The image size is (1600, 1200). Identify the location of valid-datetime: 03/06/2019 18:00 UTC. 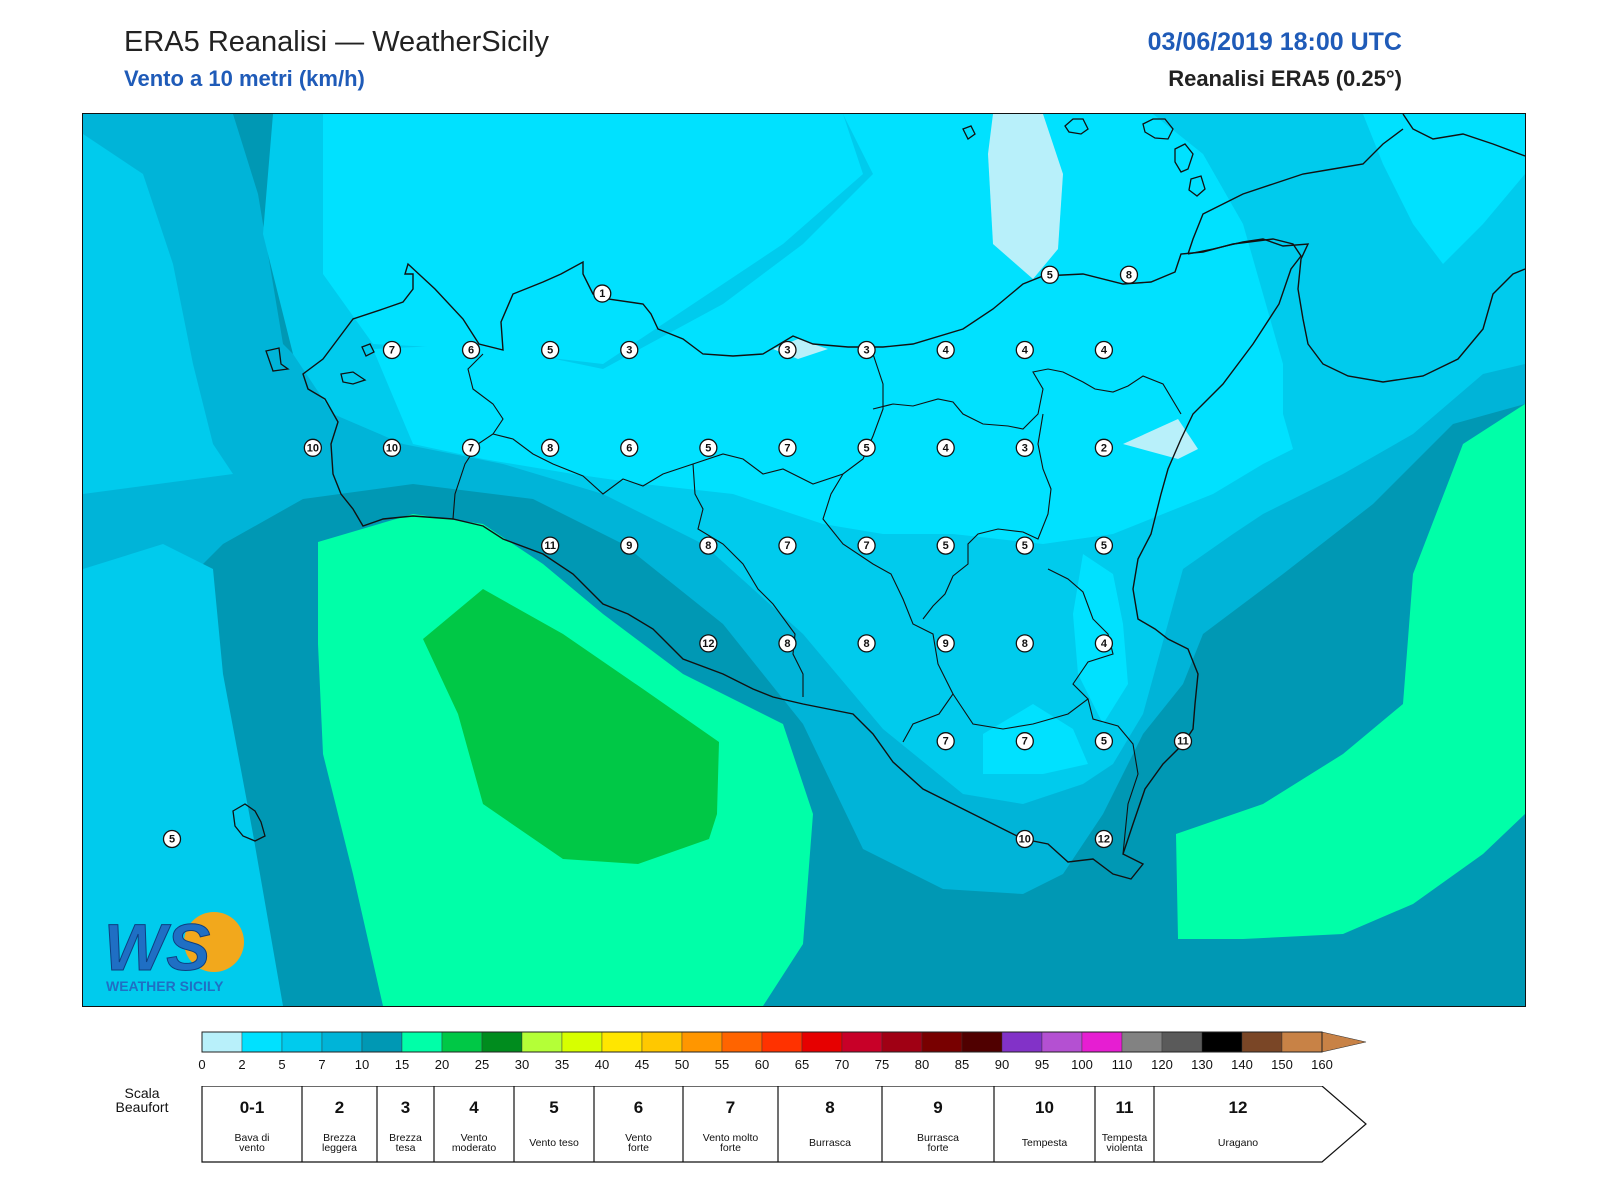
(1274, 42).